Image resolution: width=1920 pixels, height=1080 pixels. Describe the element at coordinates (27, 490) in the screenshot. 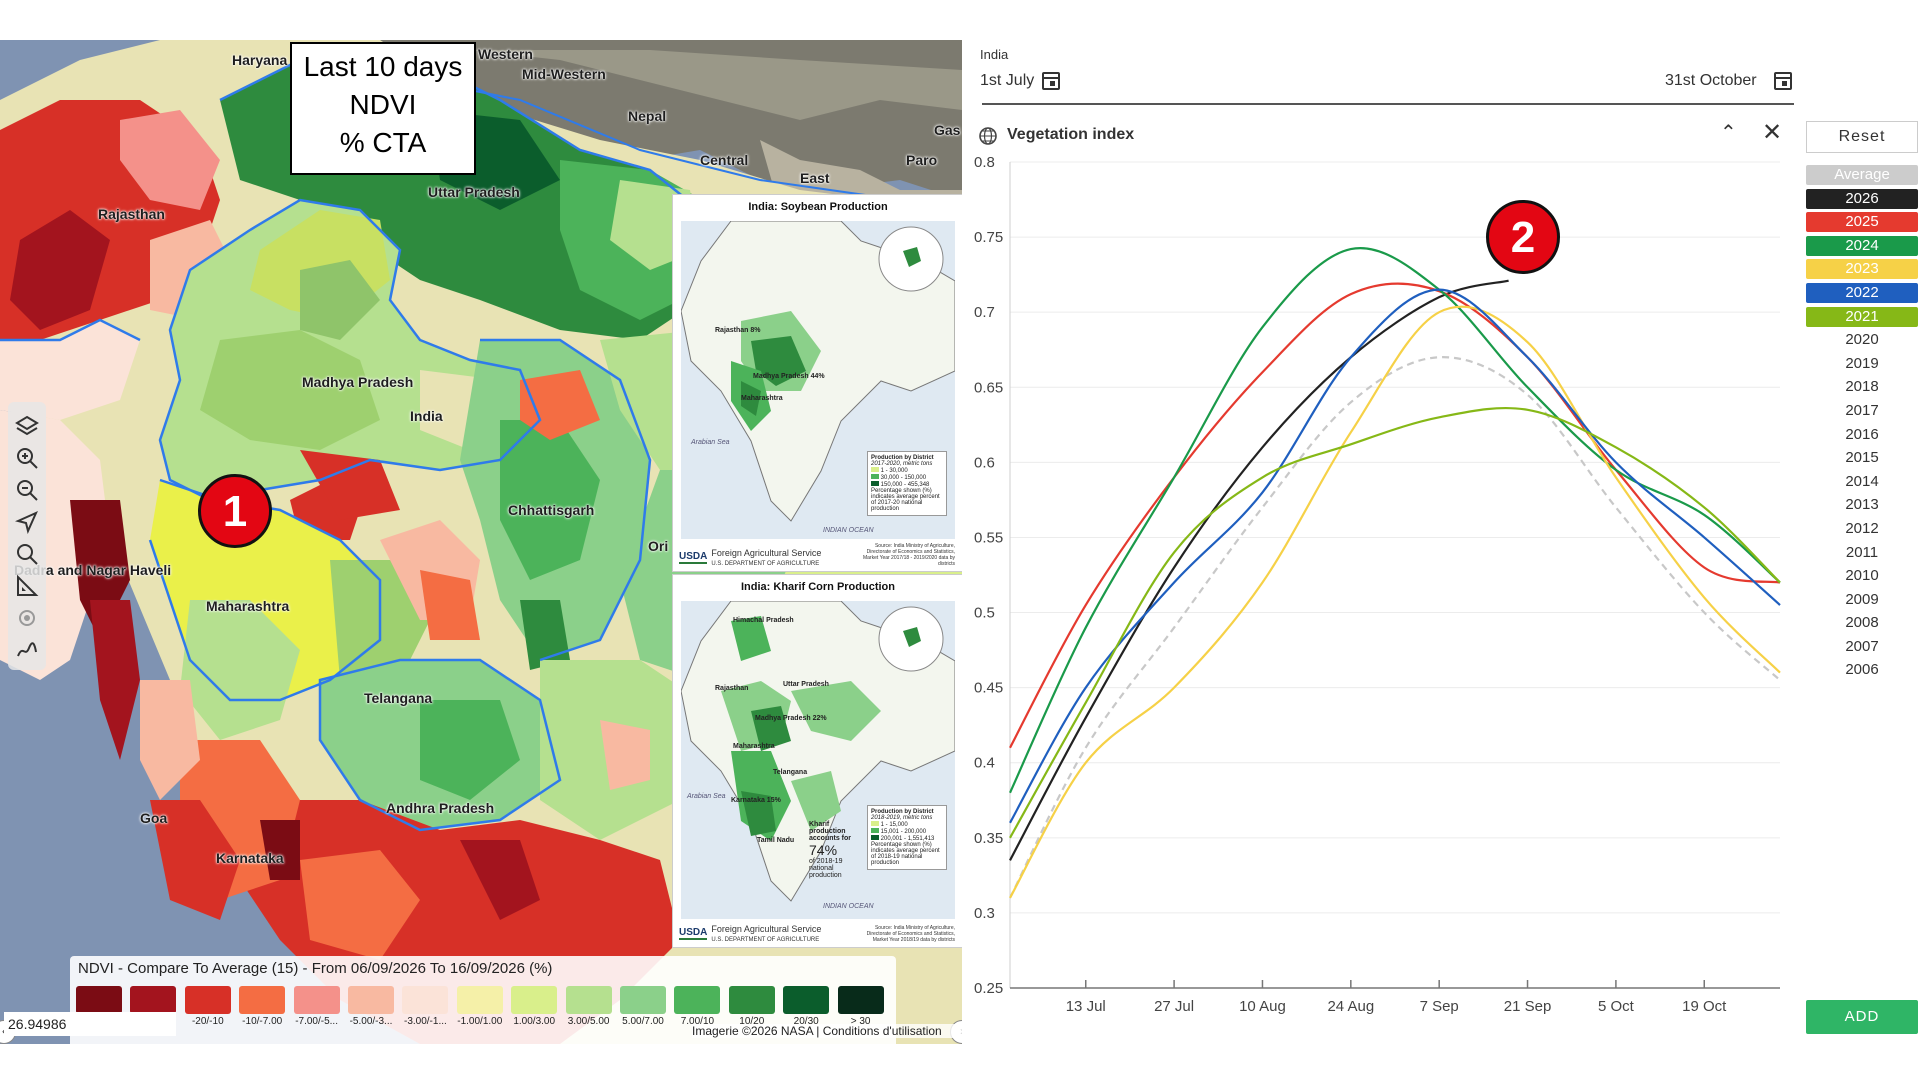

I see `zoom-out-icon` at that location.